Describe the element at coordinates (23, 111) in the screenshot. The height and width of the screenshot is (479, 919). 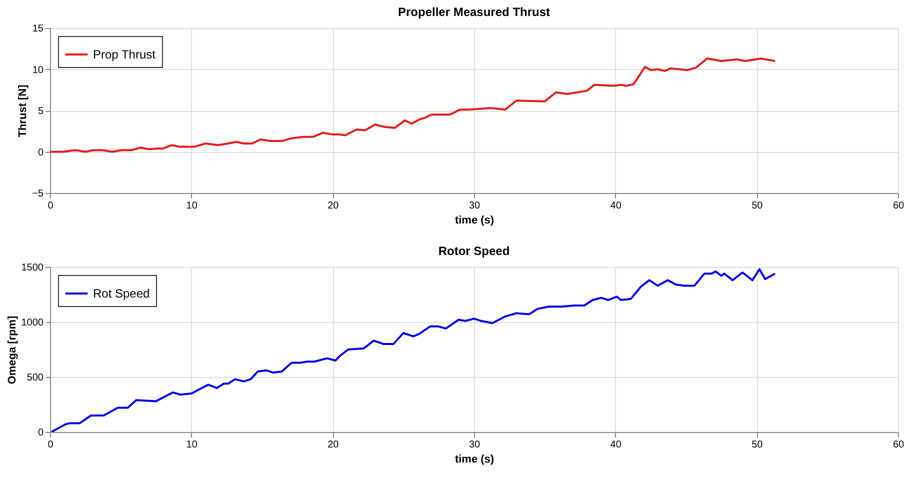
I see `y-axis-title: Thrust [N]` at that location.